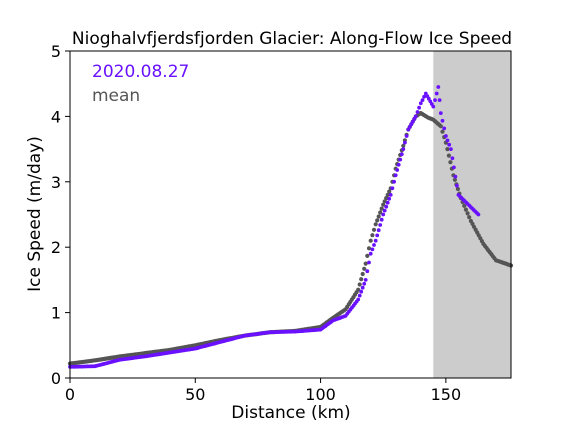 The image size is (568, 426). Describe the element at coordinates (446, 394) in the screenshot. I see `x-tick-label: 150` at that location.